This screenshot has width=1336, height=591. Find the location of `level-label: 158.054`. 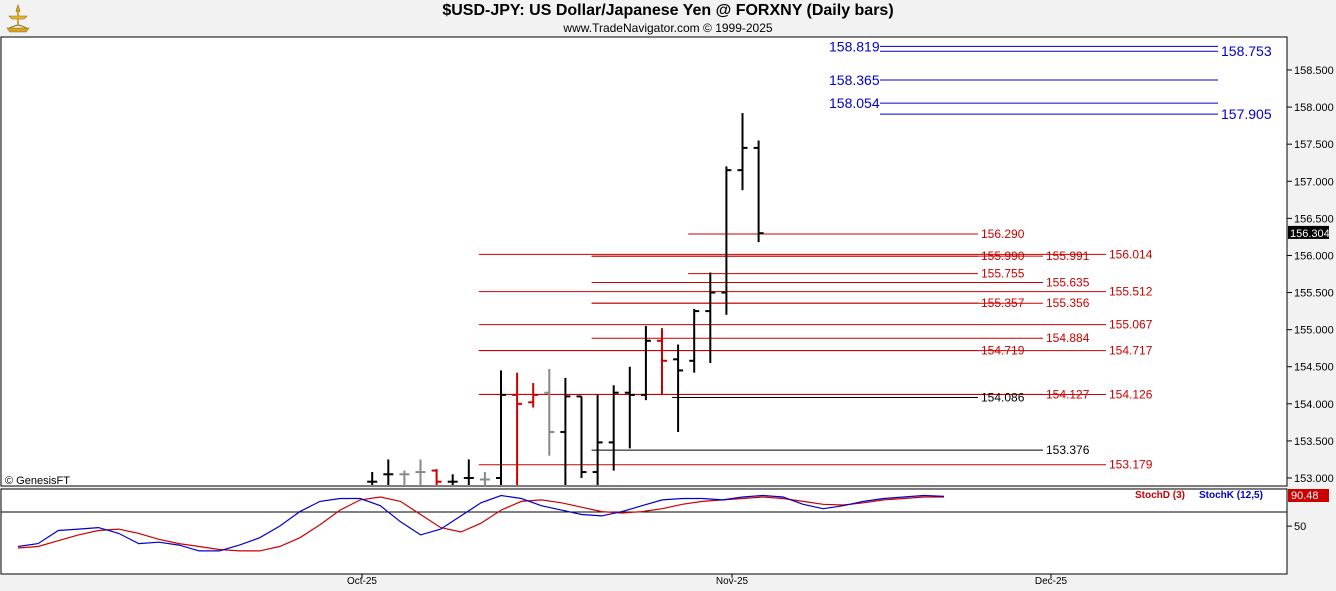

level-label: 158.054 is located at coordinates (854, 103).